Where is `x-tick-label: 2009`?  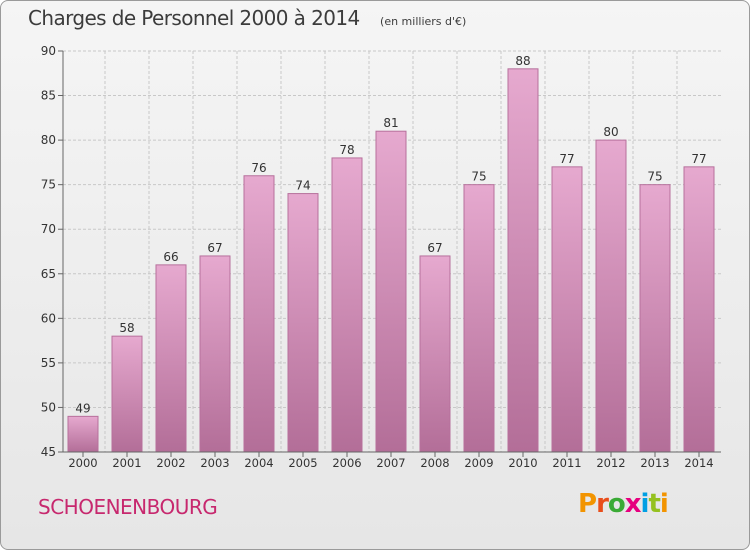
x-tick-label: 2009 is located at coordinates (478, 463).